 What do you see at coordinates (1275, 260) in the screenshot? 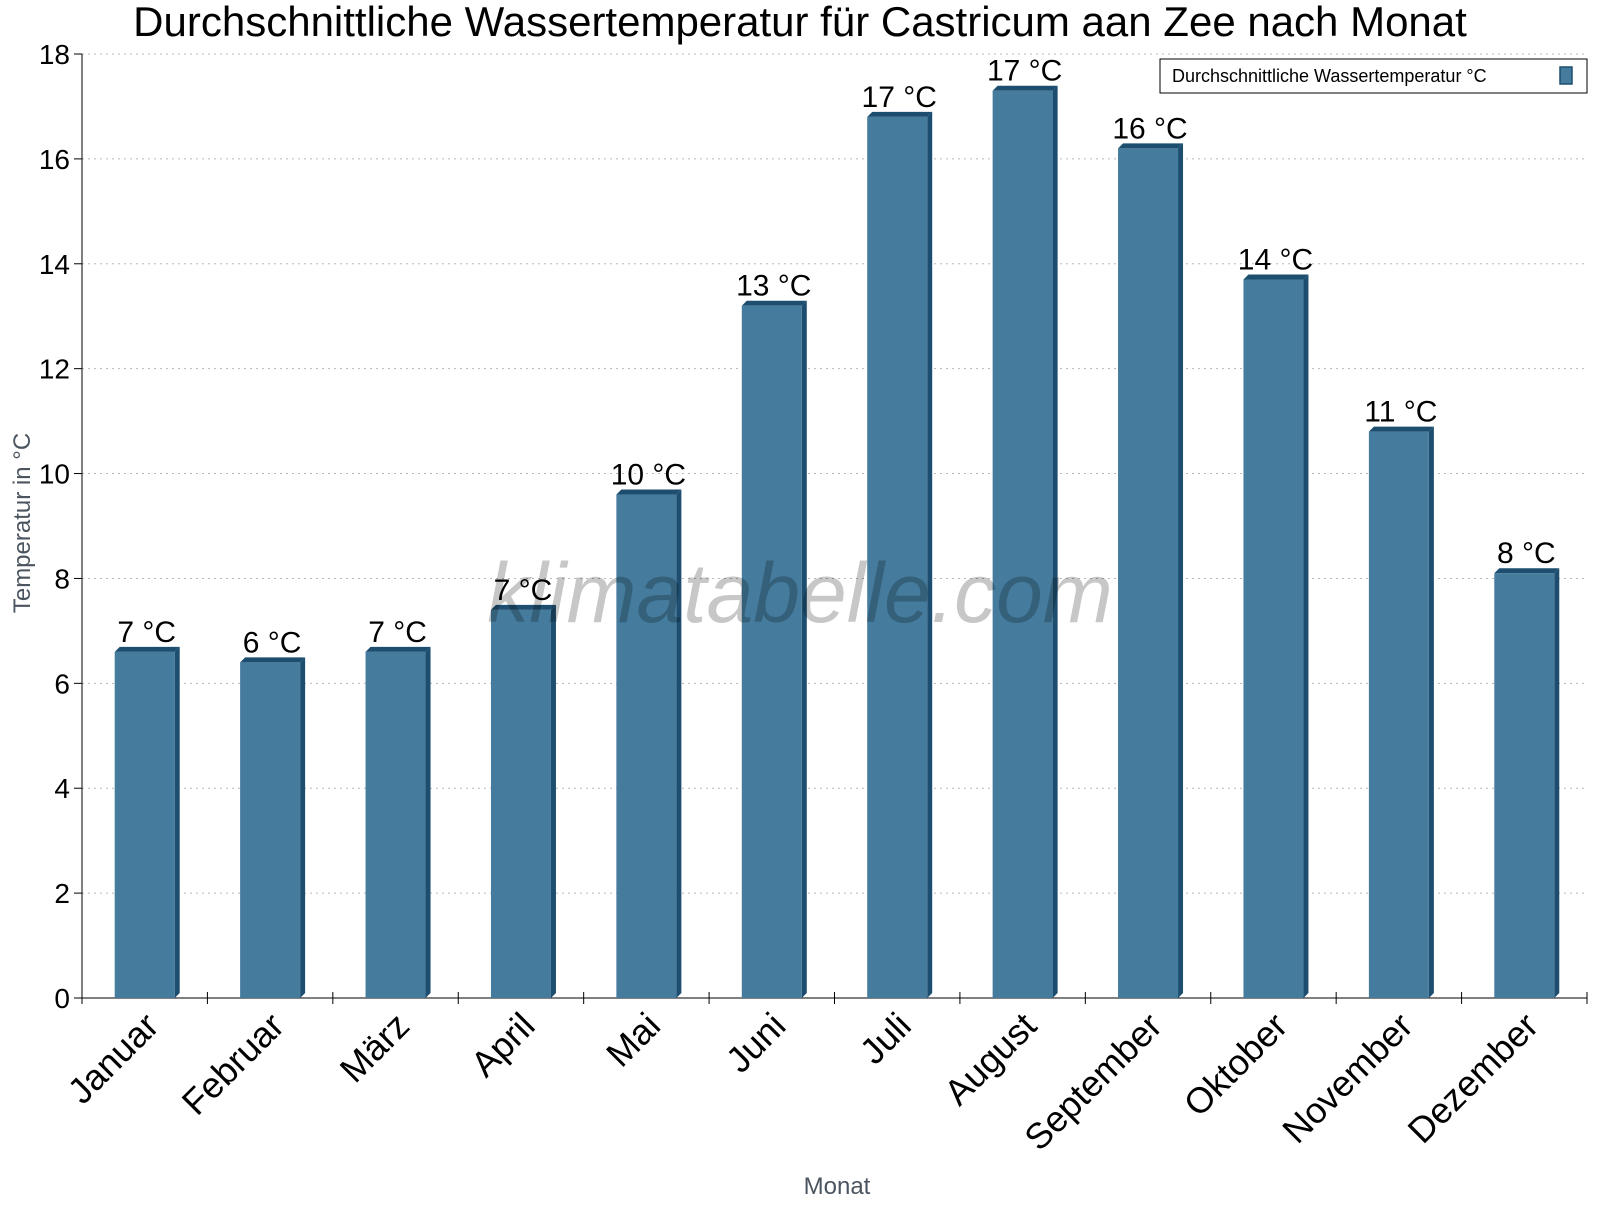
I see `data-label: 14 °C` at bounding box center [1275, 260].